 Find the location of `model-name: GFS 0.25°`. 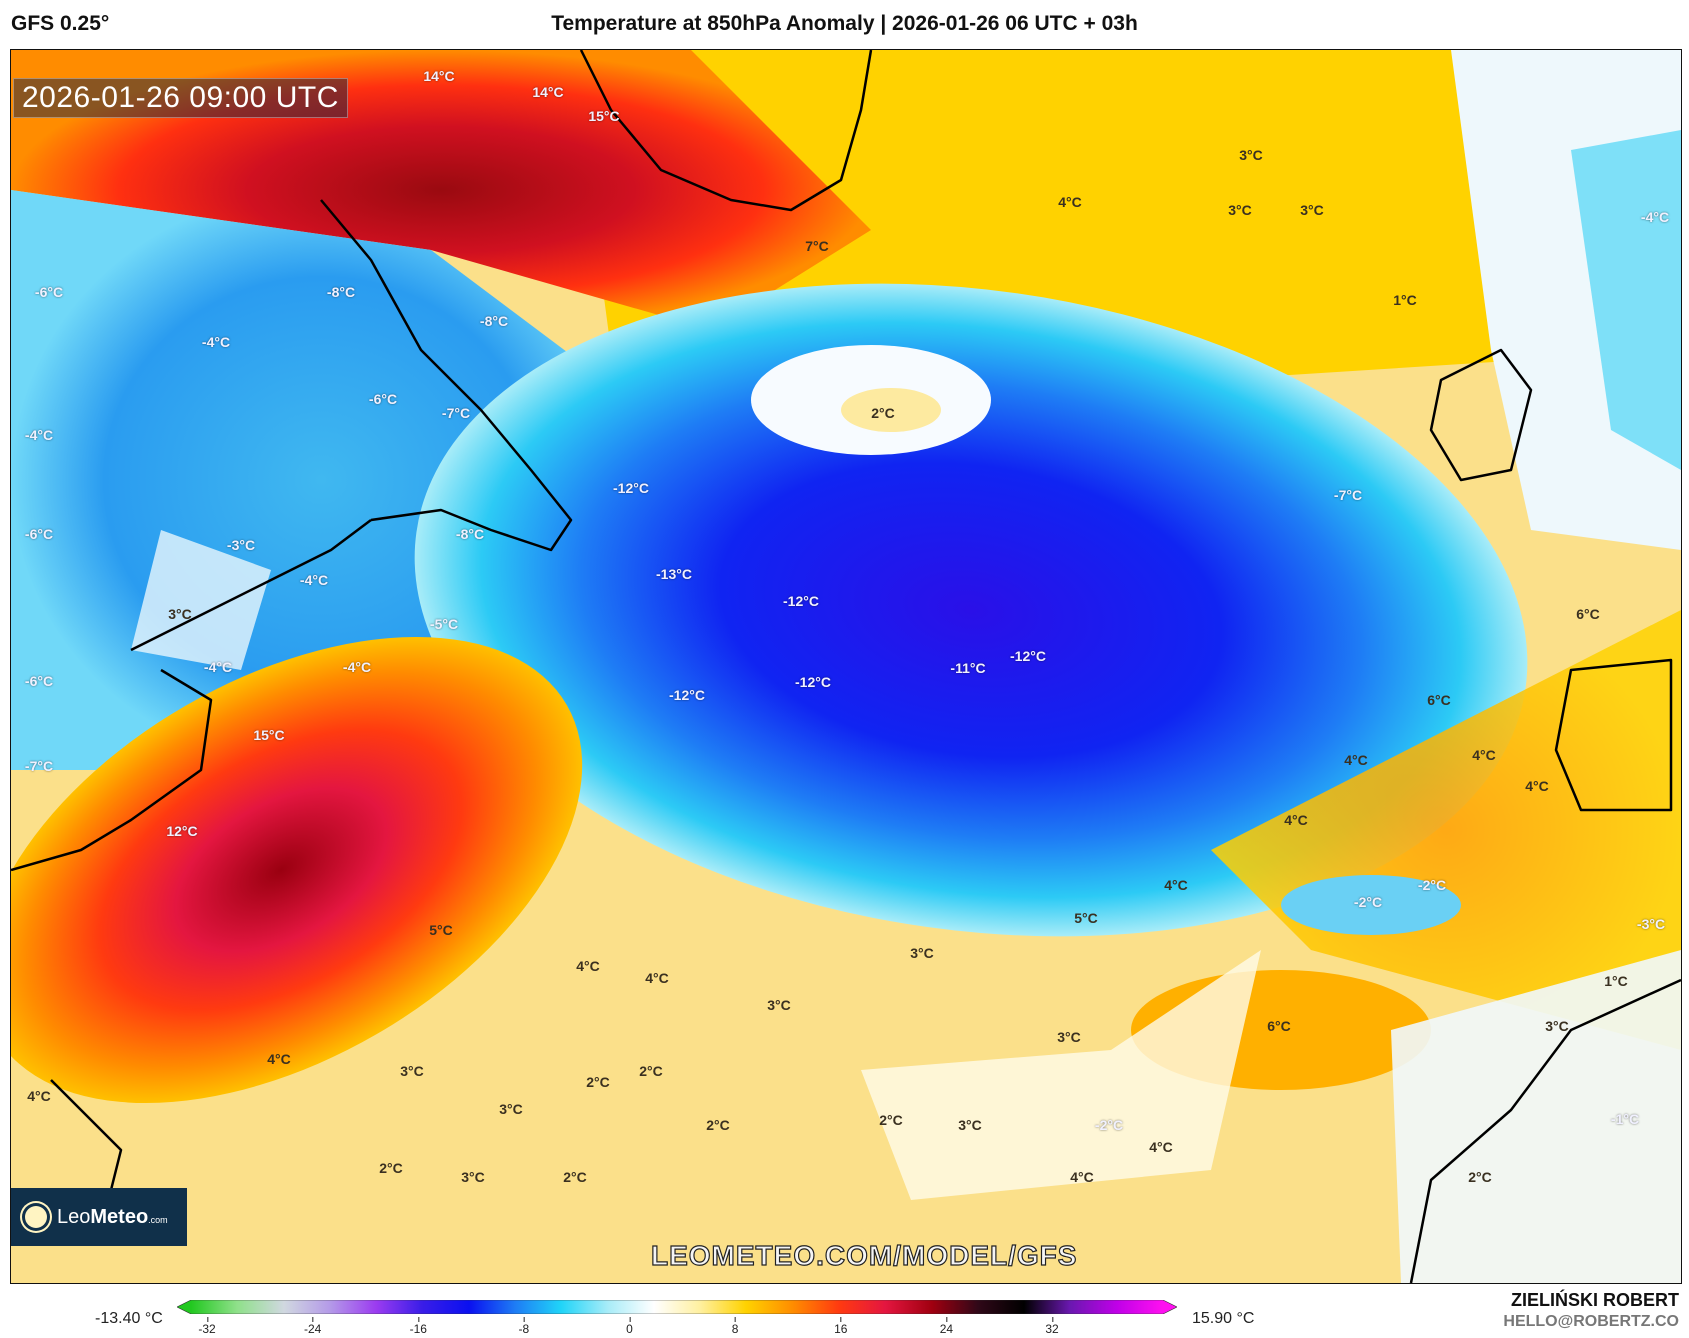

model-name: GFS 0.25° is located at coordinates (60, 23).